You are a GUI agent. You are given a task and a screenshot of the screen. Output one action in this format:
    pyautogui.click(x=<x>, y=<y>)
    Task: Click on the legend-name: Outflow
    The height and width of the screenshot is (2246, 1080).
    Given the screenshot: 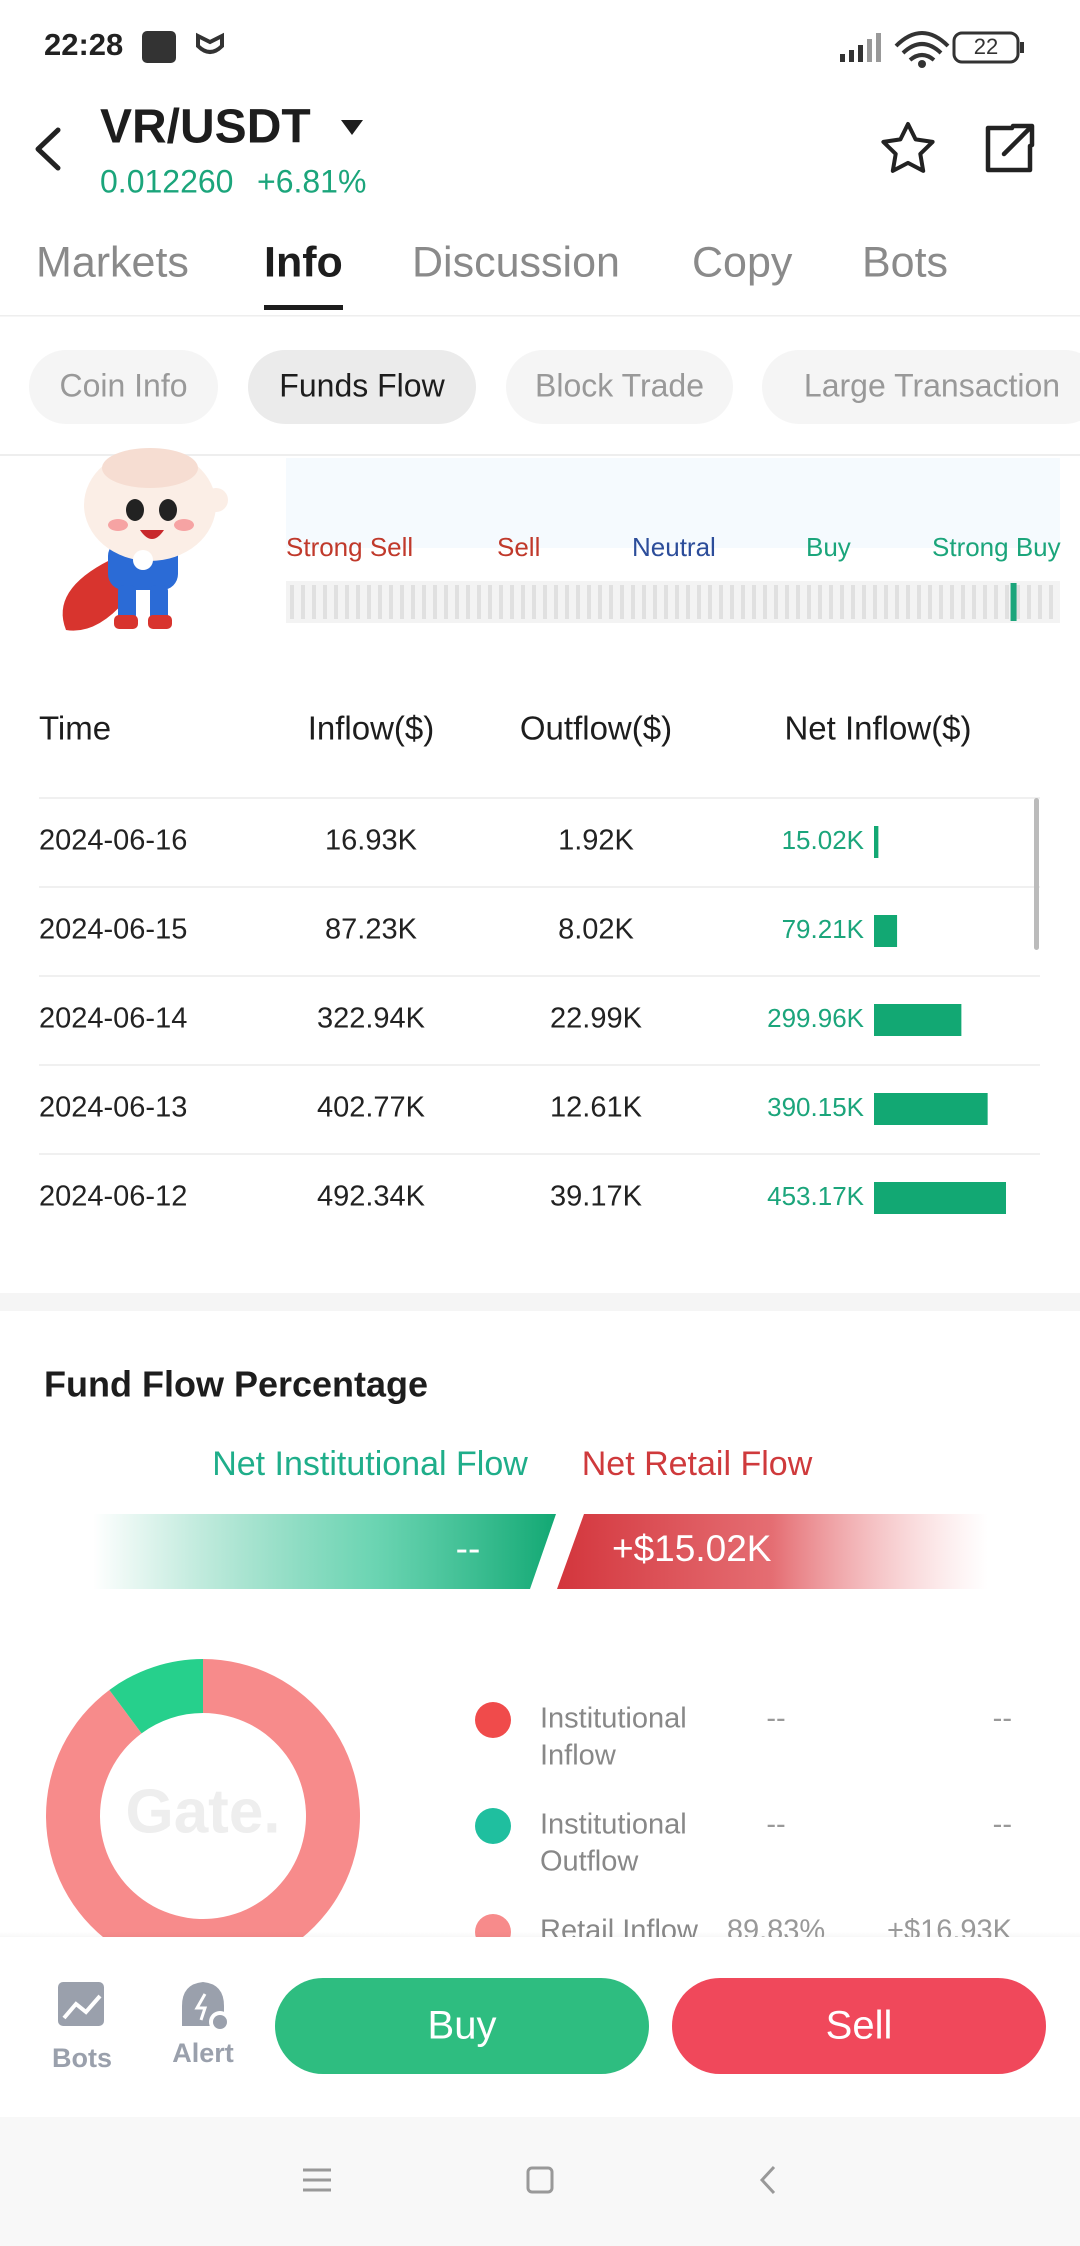 What is the action you would take?
    pyautogui.click(x=589, y=1862)
    